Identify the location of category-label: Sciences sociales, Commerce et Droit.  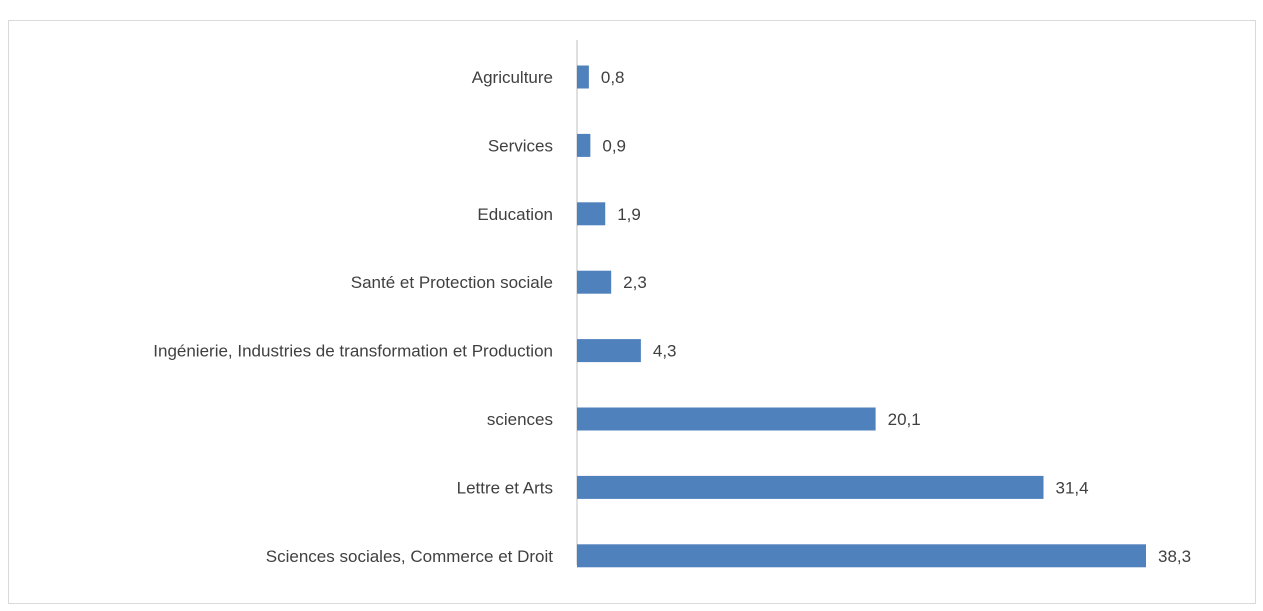
(409, 556).